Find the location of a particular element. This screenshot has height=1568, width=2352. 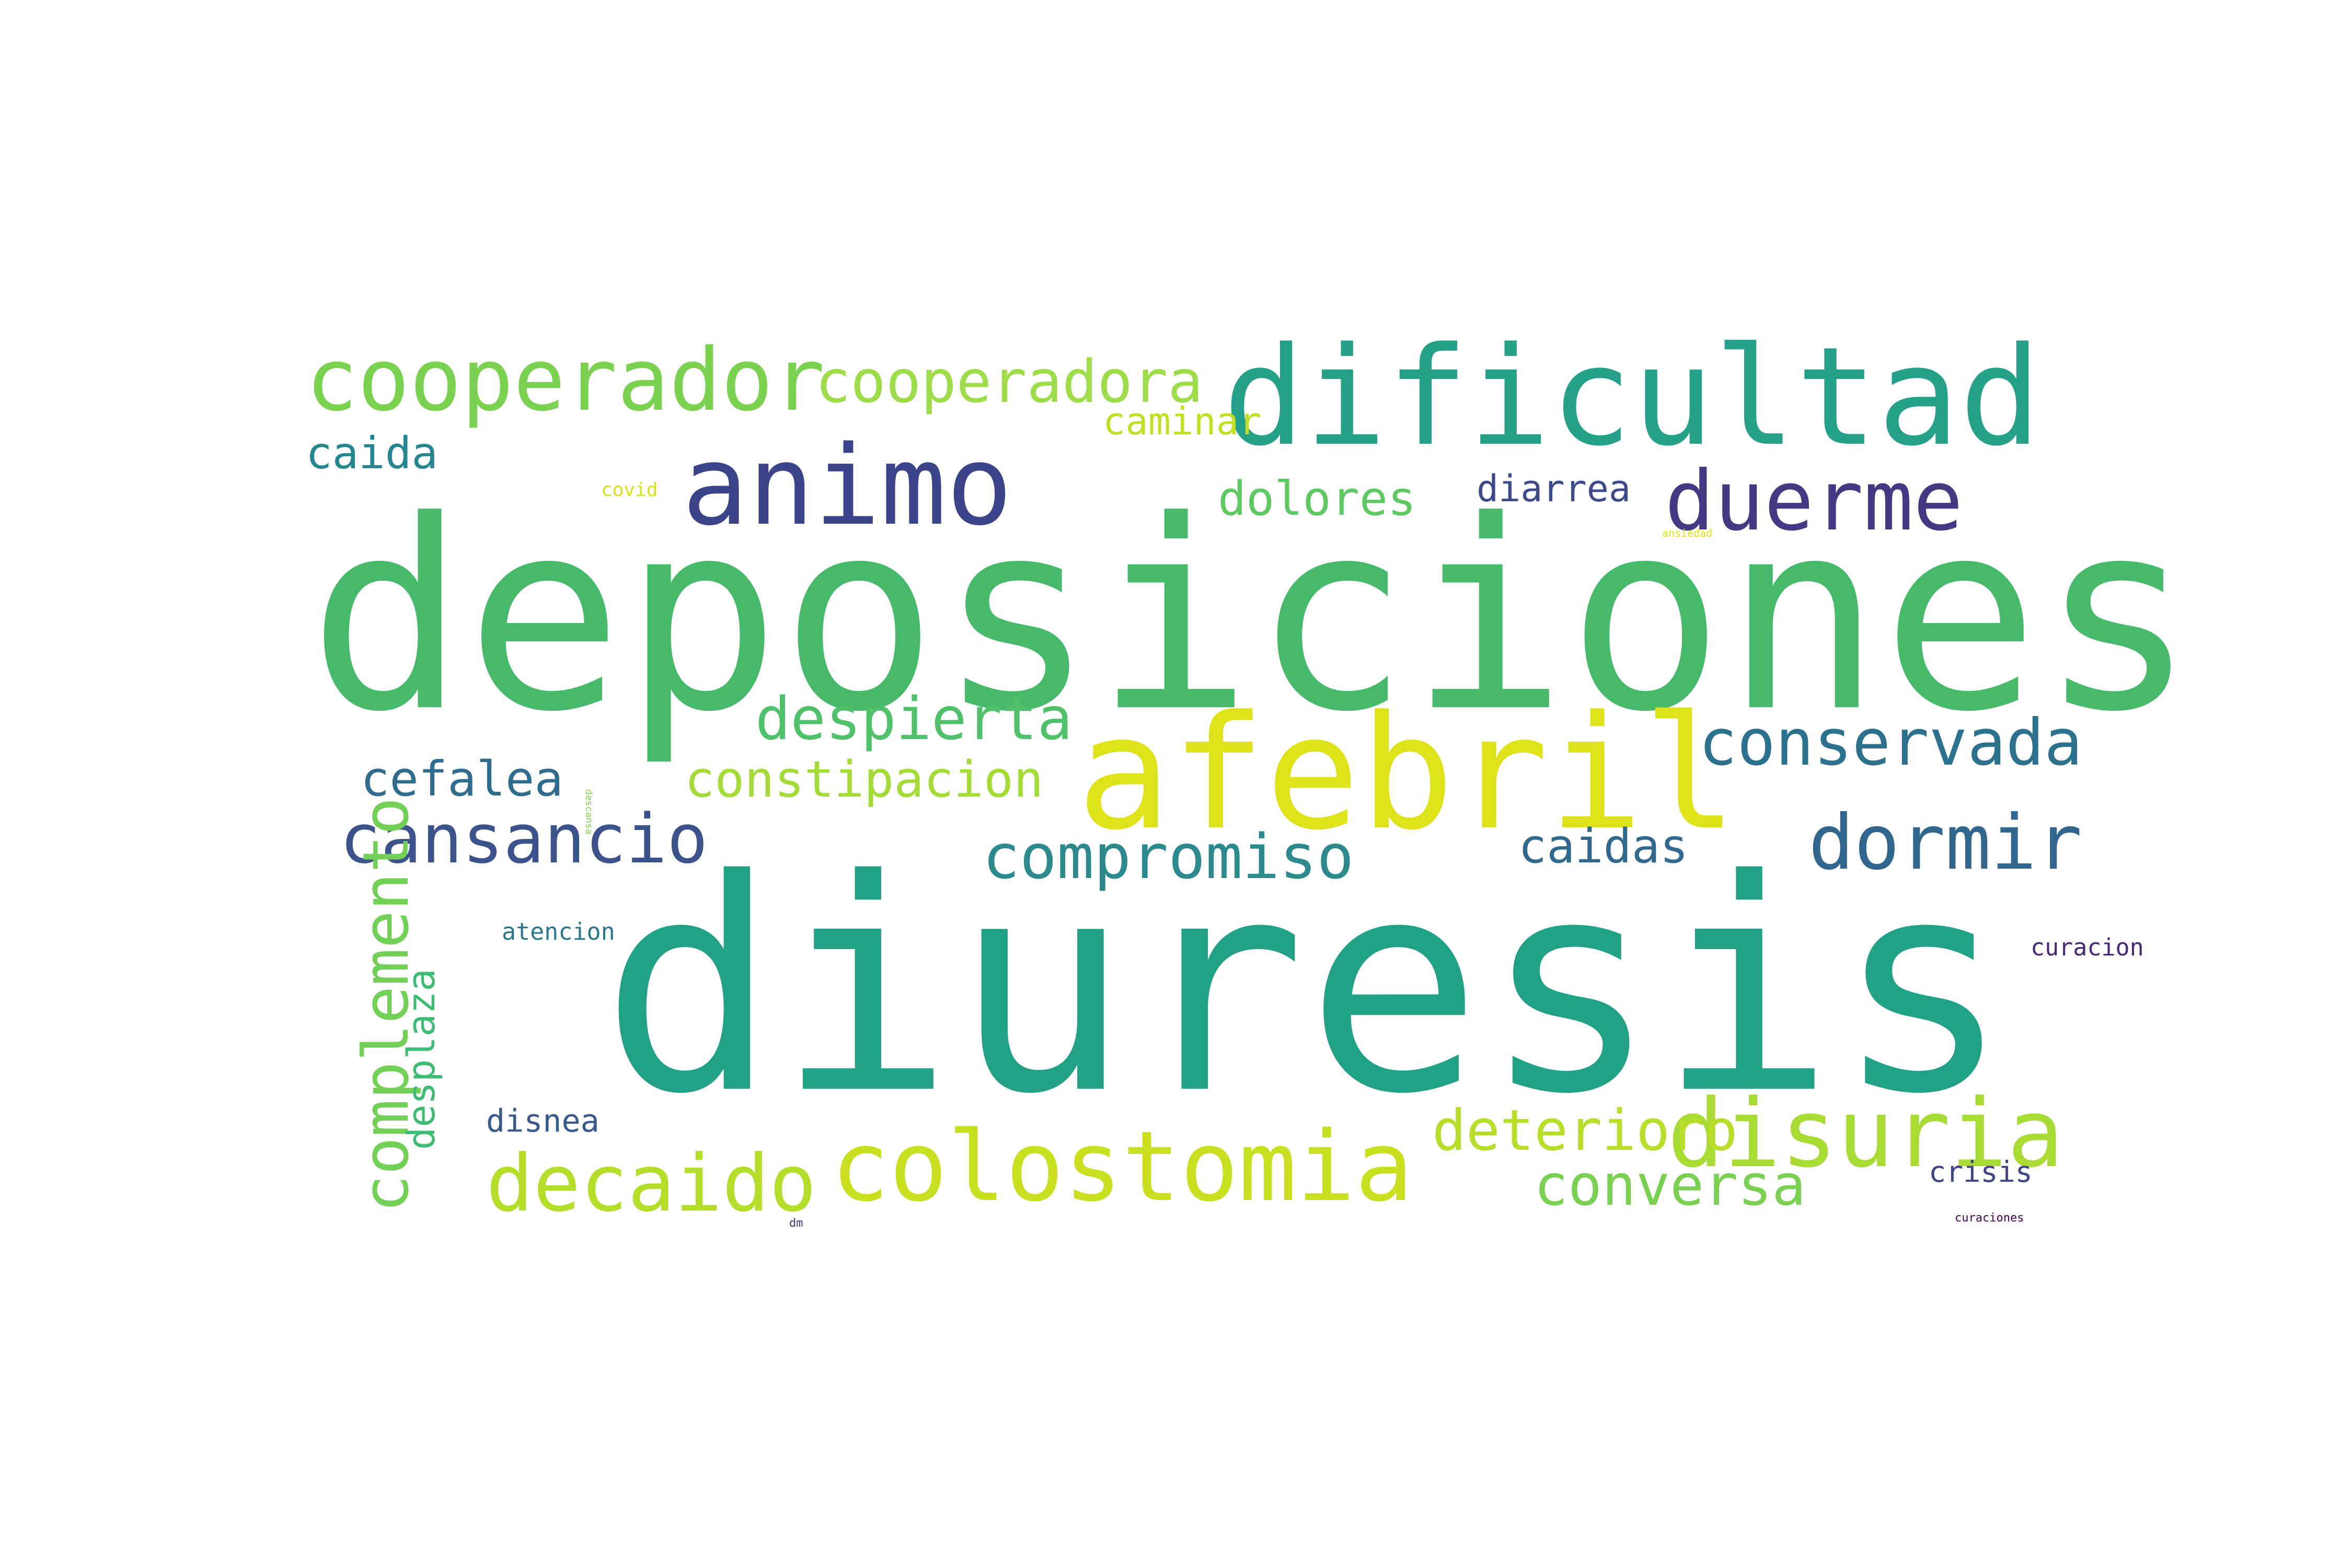

word-compromiso: compromiso is located at coordinates (1168, 857).